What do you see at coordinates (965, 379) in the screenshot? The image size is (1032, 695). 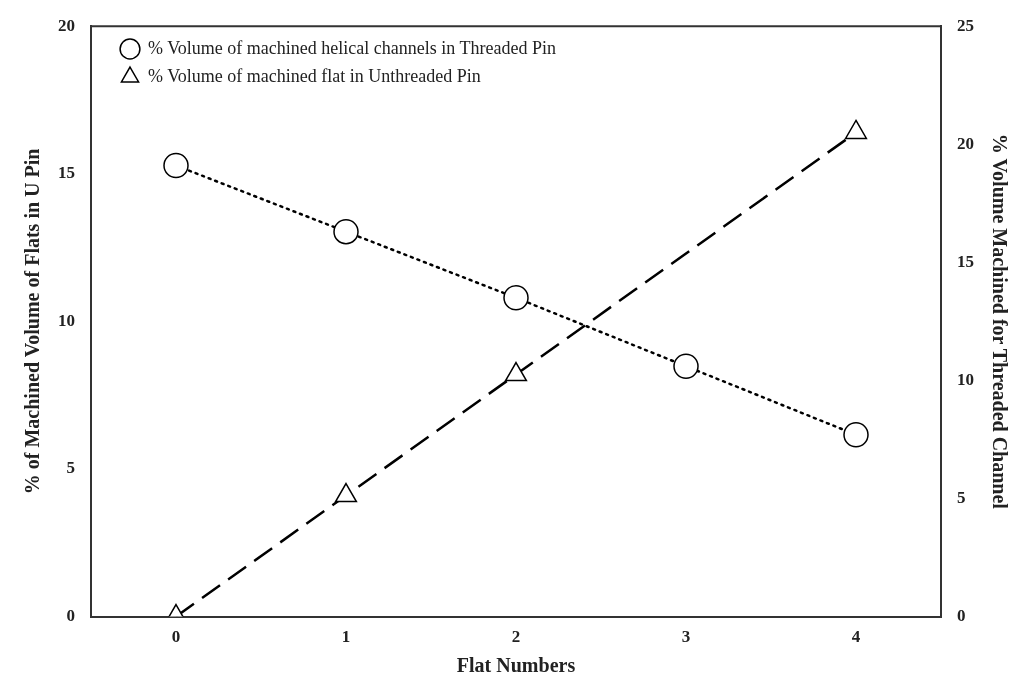 I see `y2-tick-label: 10` at bounding box center [965, 379].